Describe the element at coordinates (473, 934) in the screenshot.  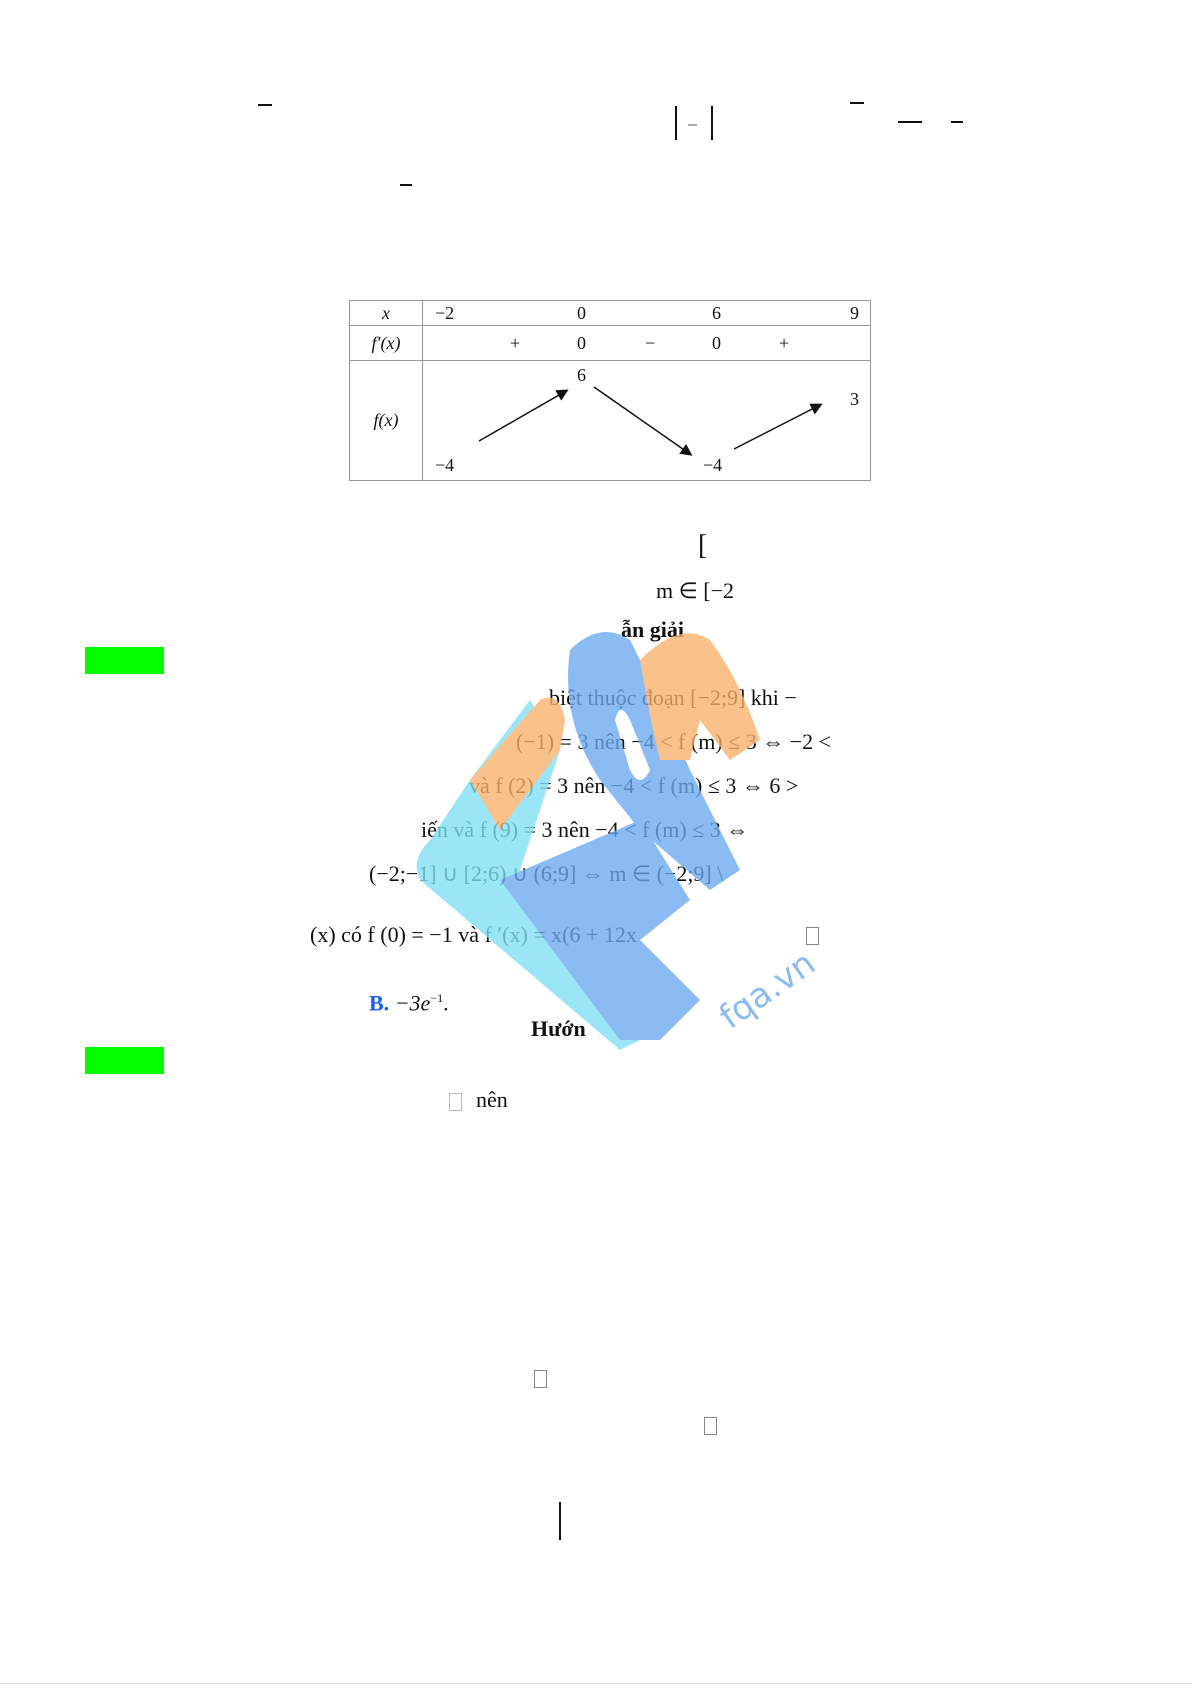
I see `question-line: (x) có f (0) = −1 và f ′(x) = x(6 + 12x` at that location.